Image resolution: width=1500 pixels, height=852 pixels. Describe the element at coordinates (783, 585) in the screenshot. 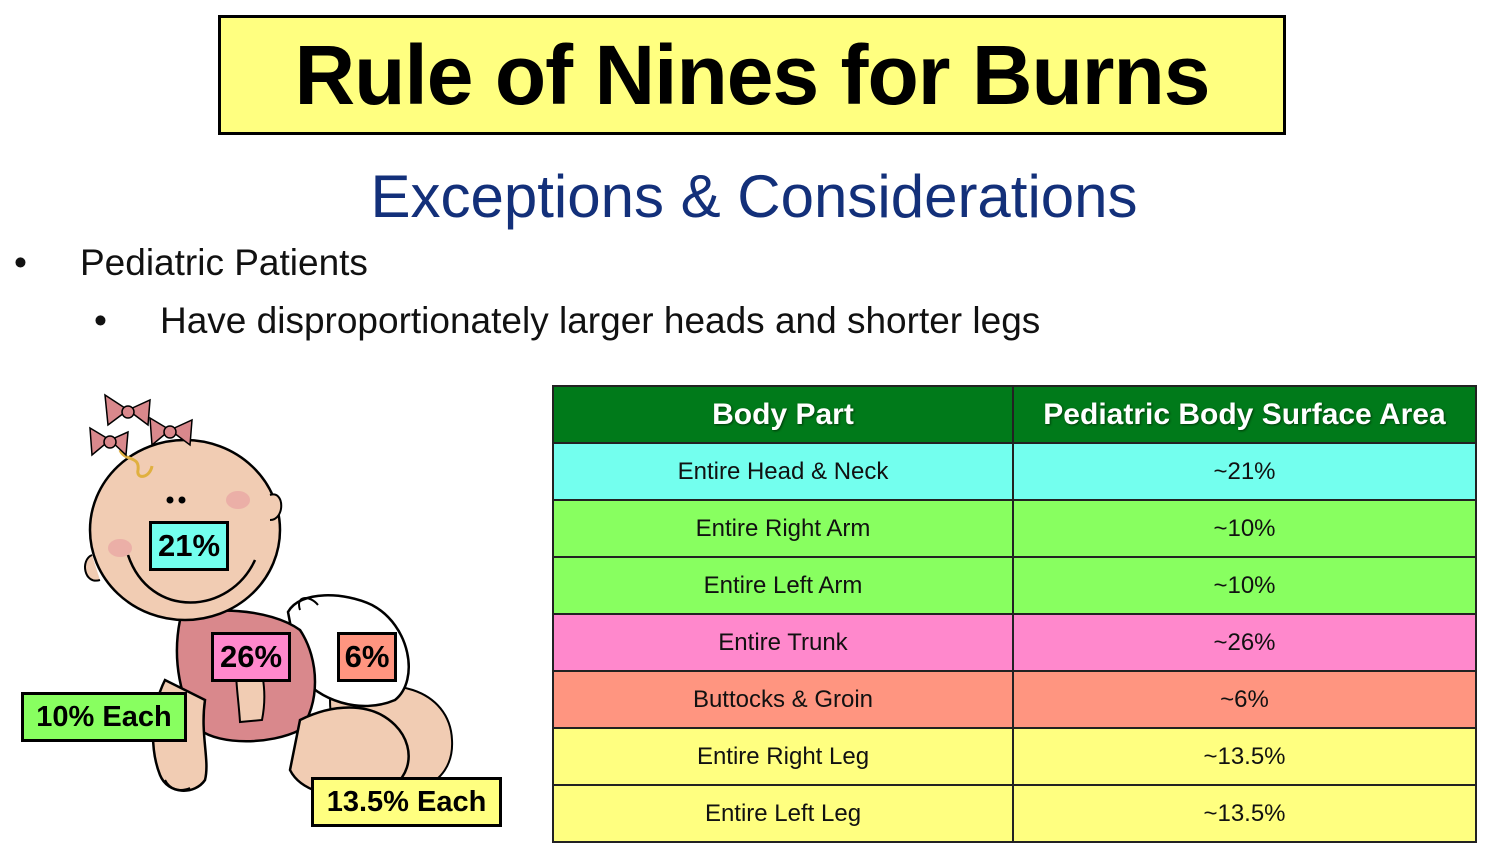

I see `cell-body-part: Entire Left Arm` at that location.